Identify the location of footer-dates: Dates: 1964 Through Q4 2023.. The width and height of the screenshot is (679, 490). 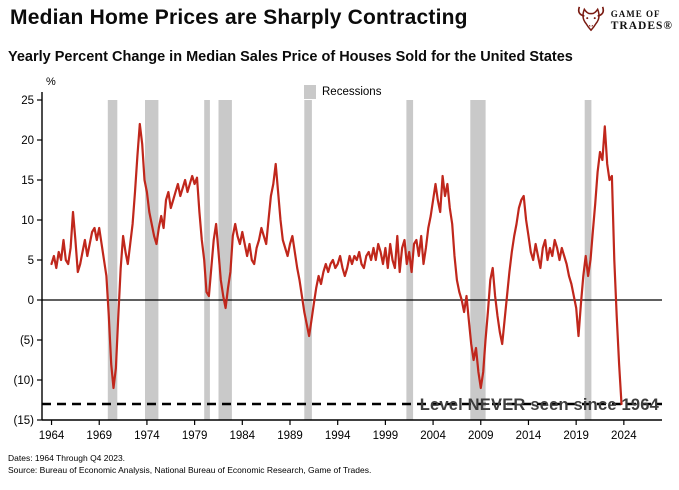
(67, 458).